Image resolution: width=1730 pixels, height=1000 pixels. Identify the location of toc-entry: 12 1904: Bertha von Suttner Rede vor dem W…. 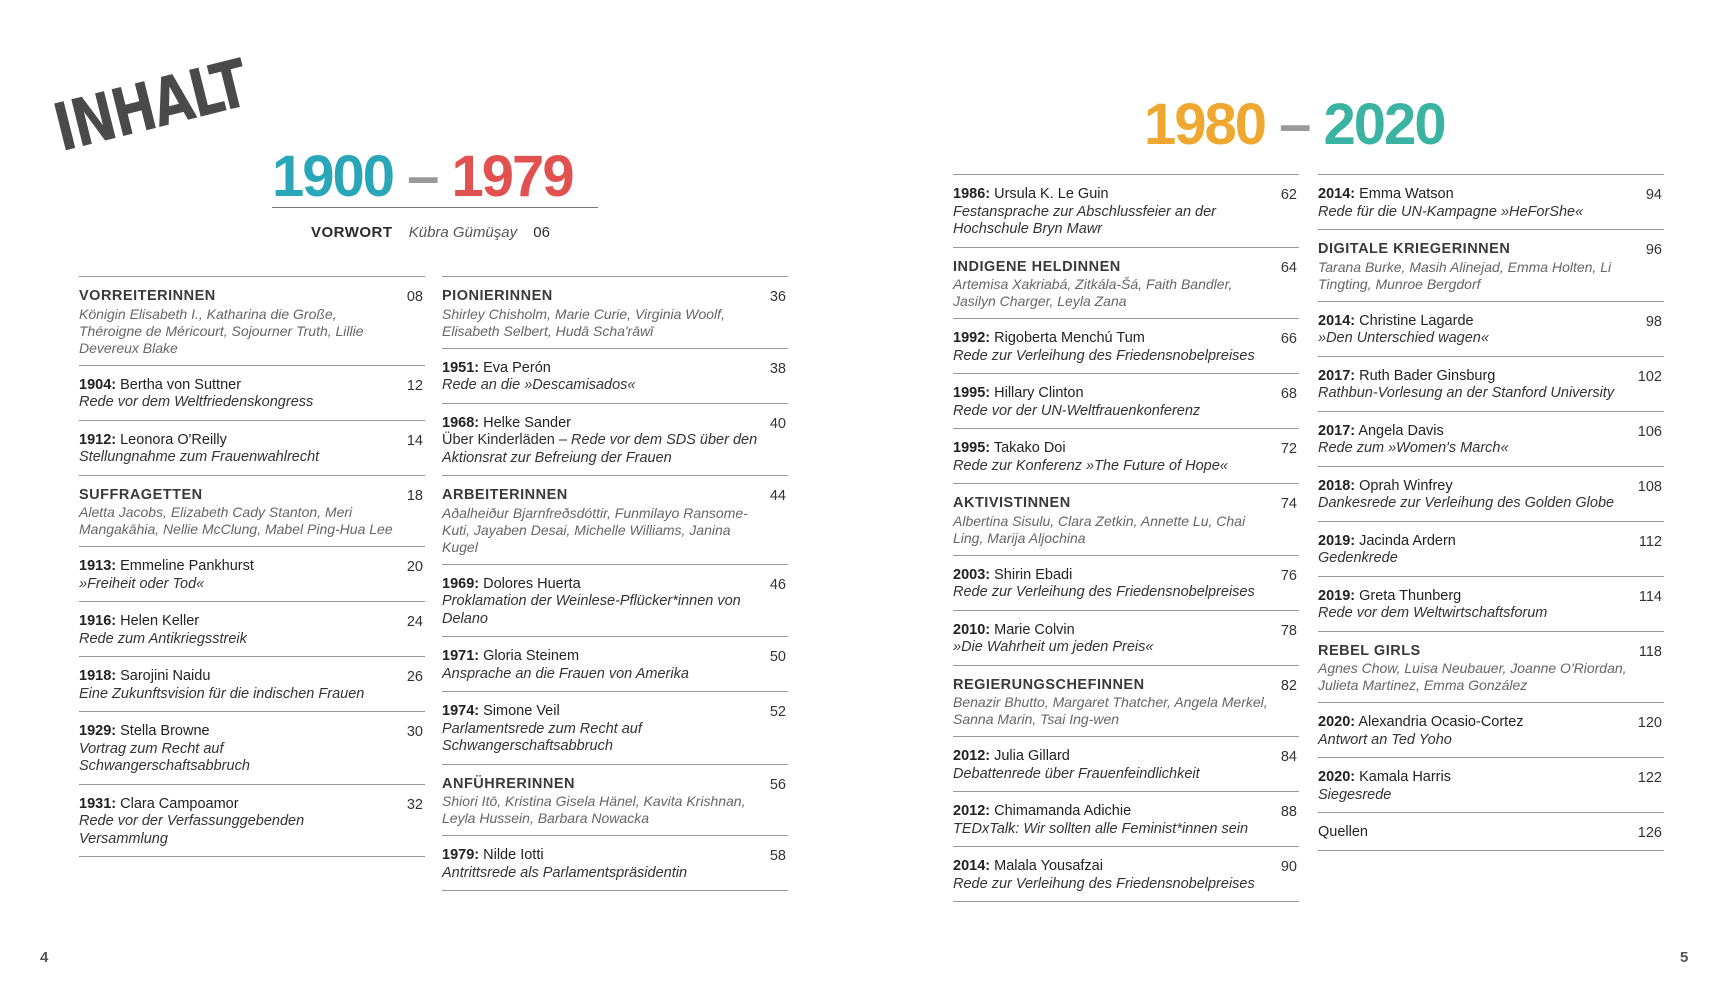
(252, 393).